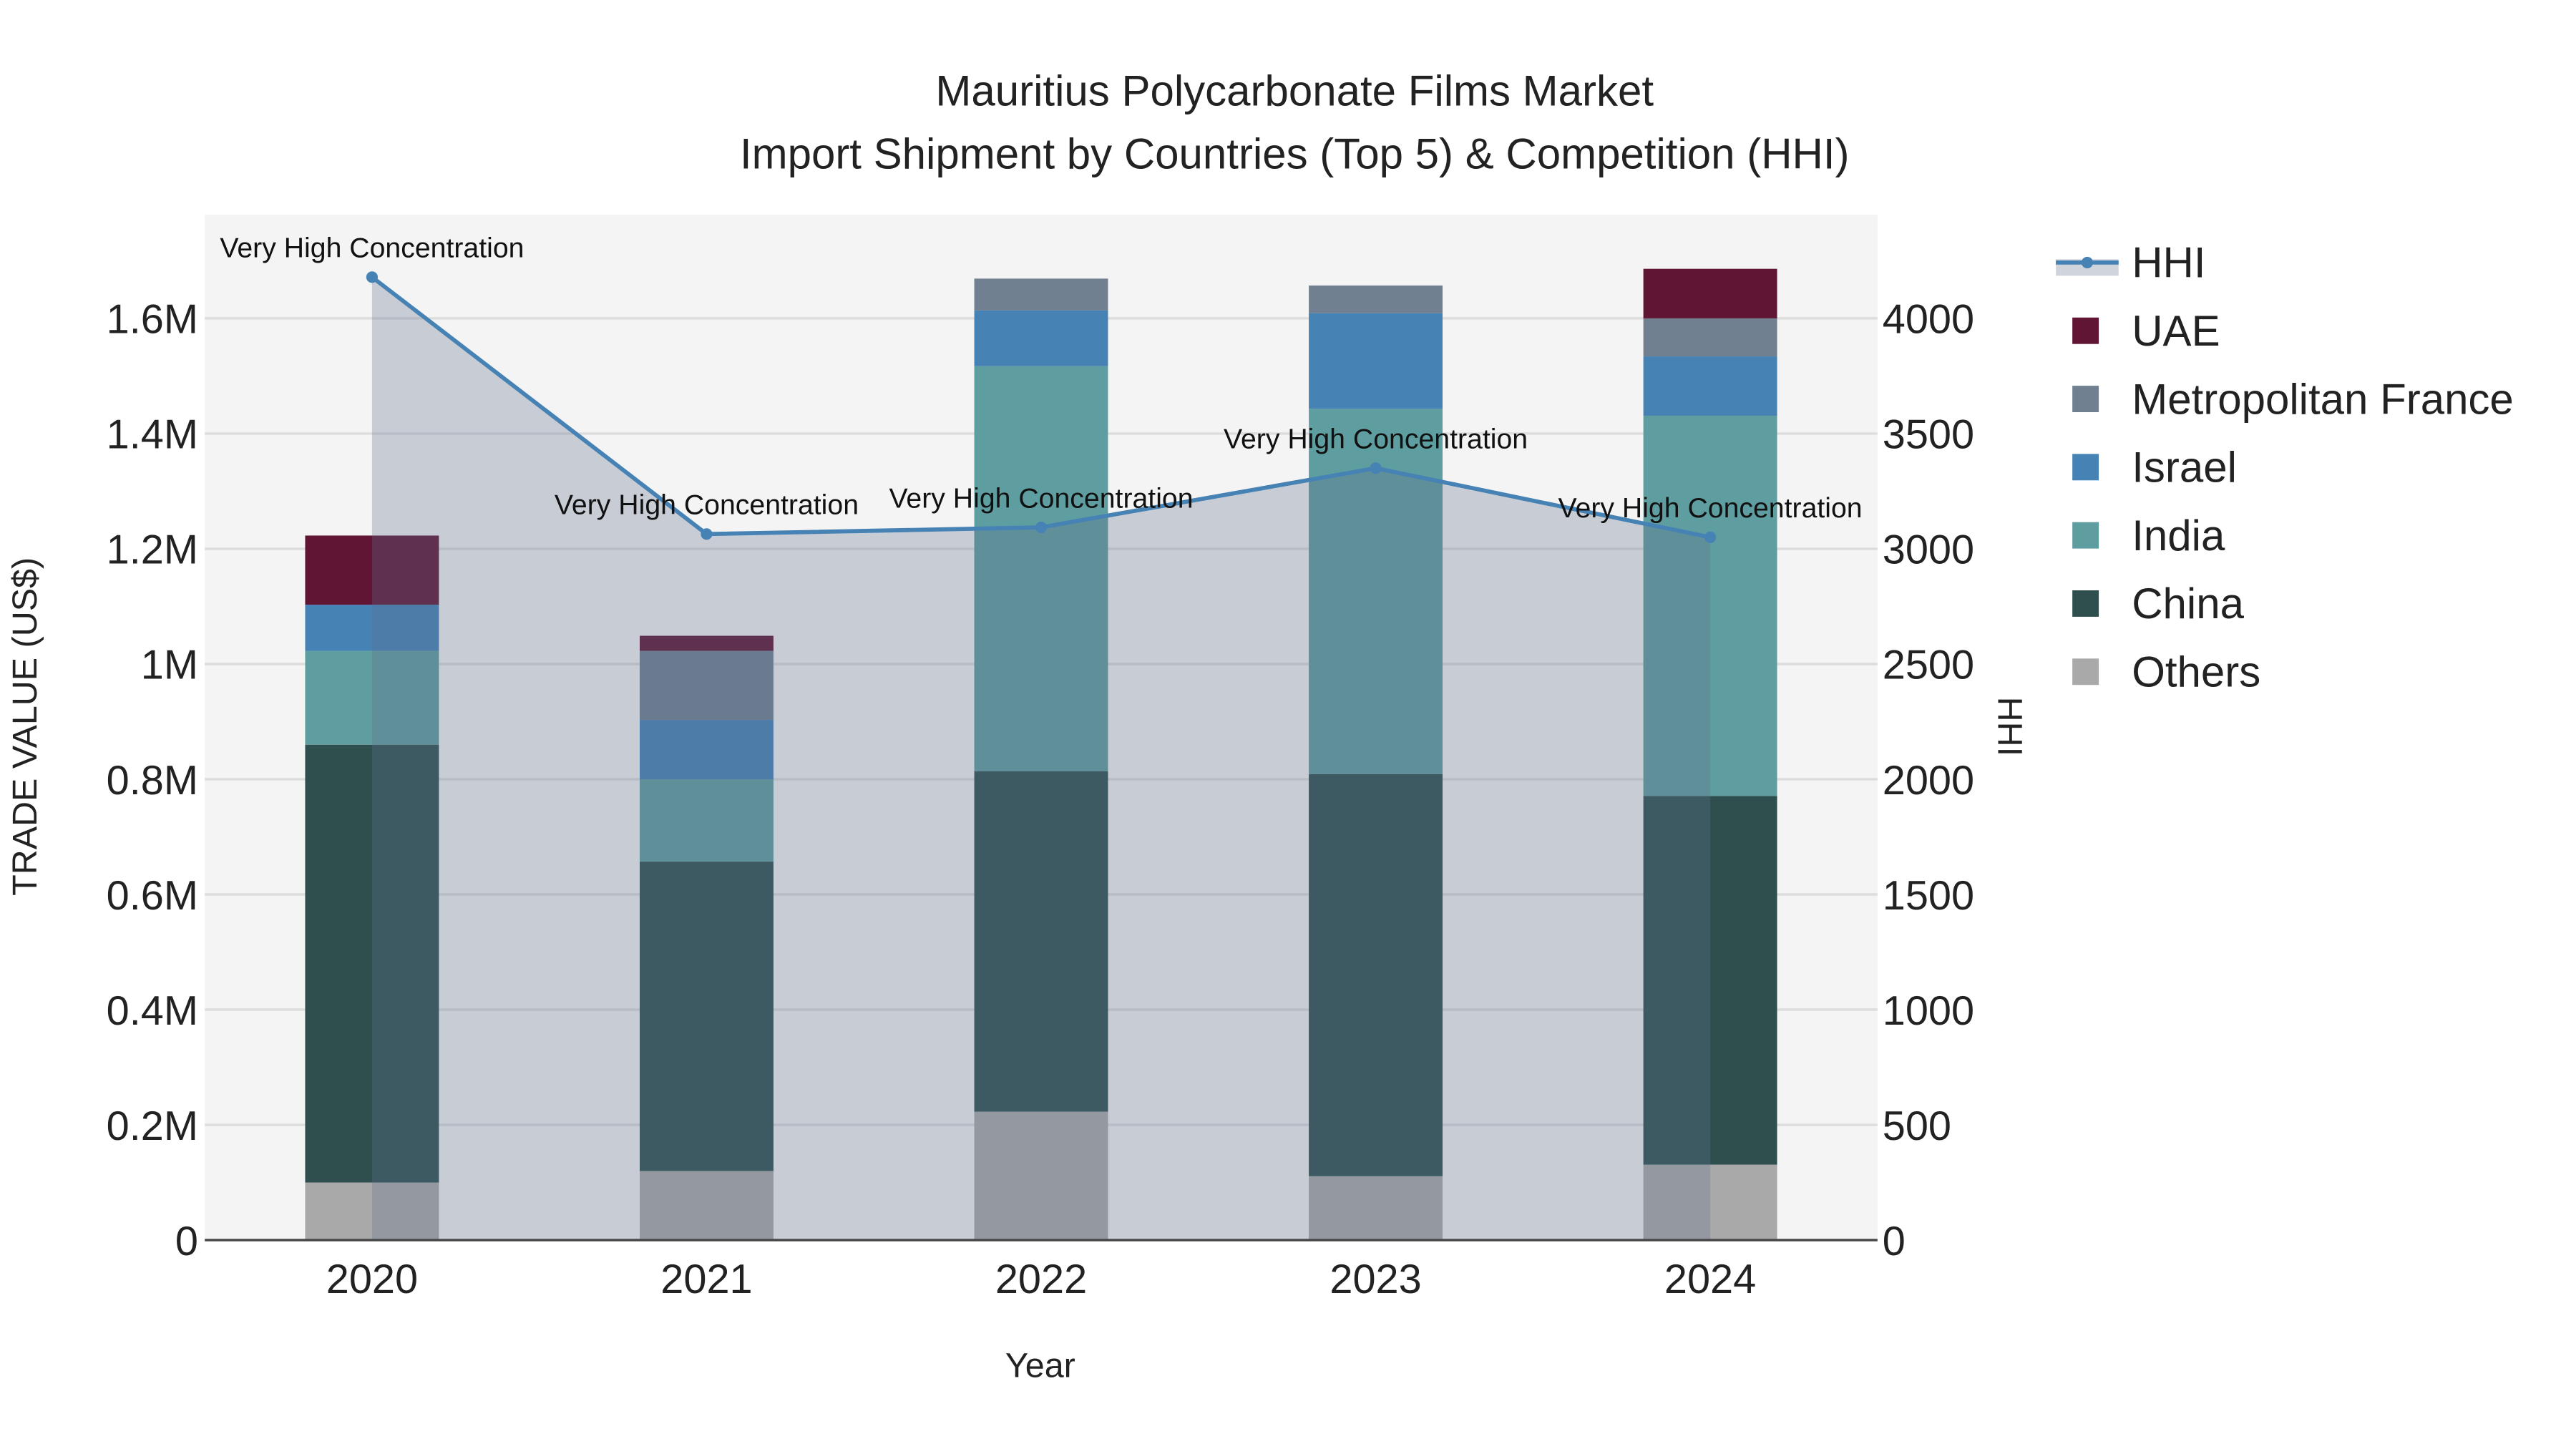 The height and width of the screenshot is (1449, 2576). I want to click on y2-tick-label: 1000, so click(1928, 1011).